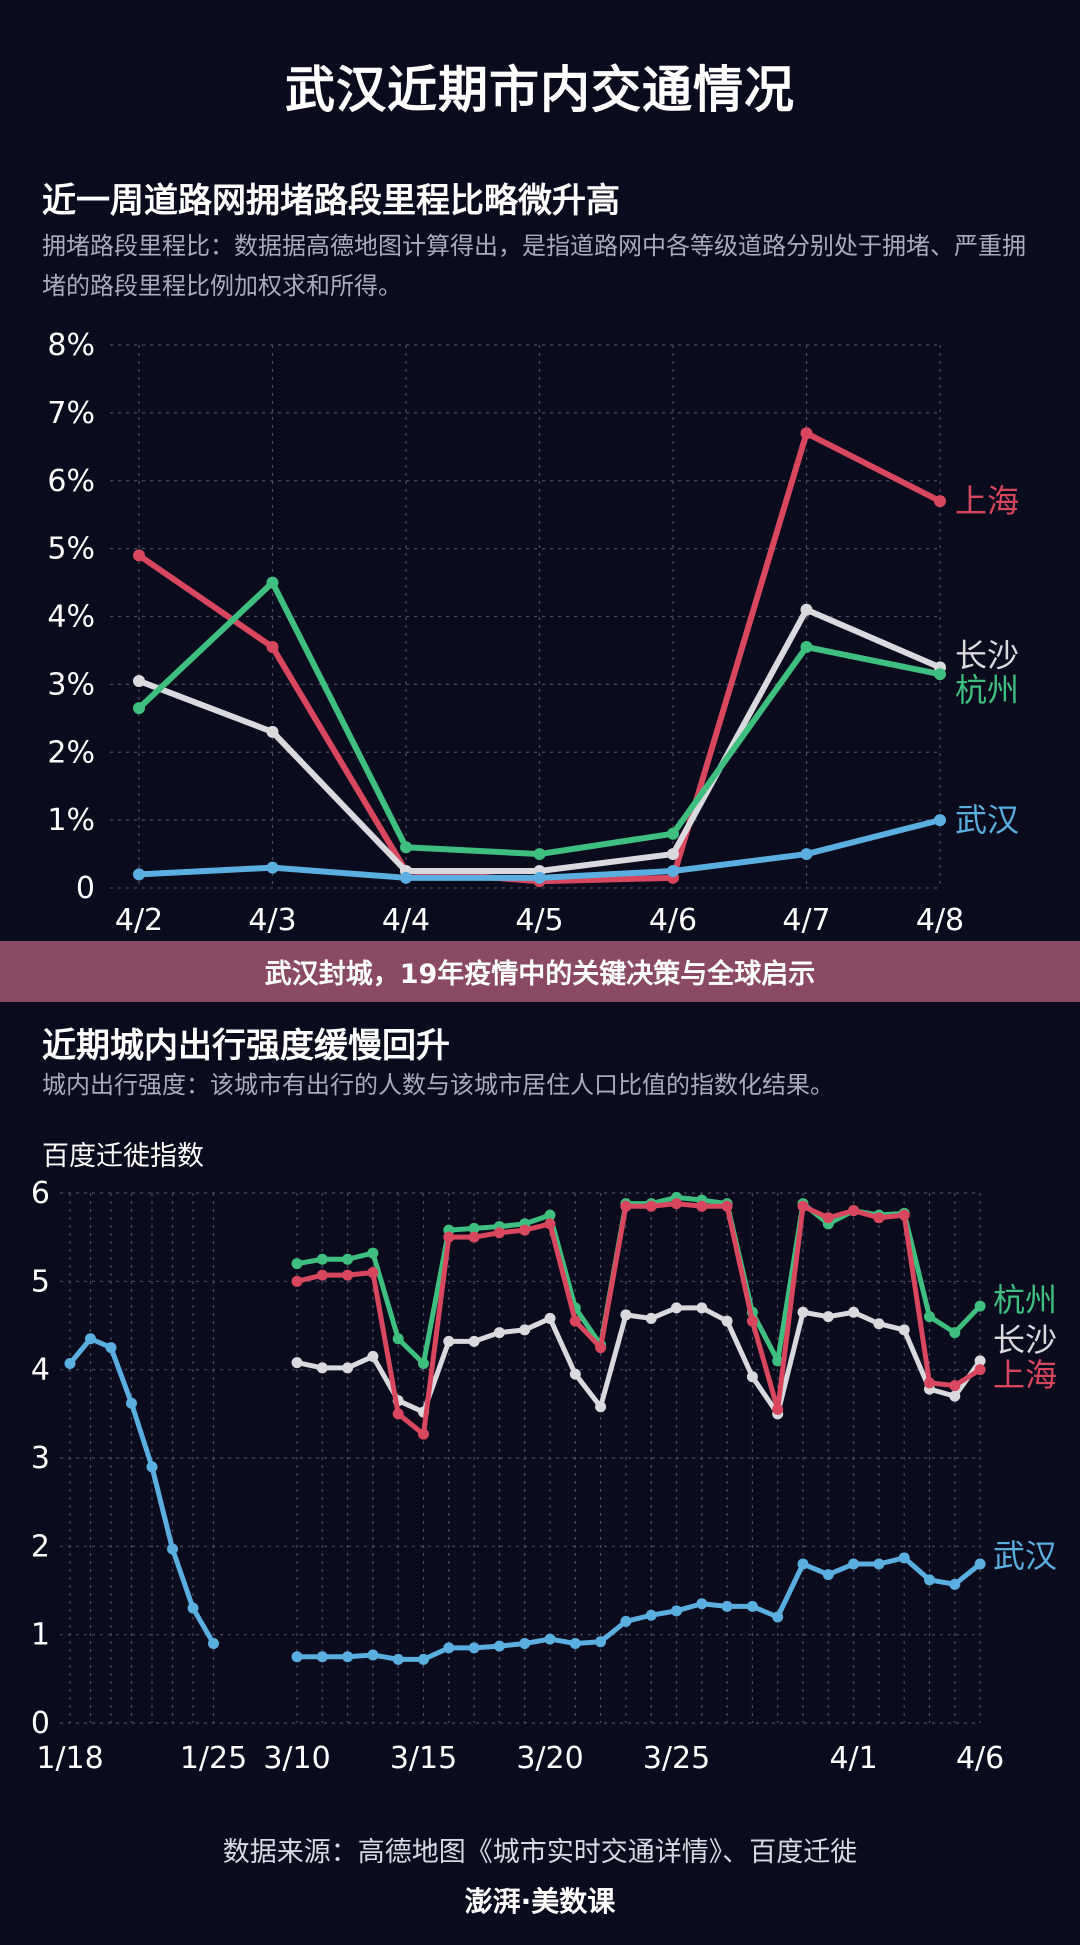  What do you see at coordinates (40, 1546) in the screenshot?
I see `chart2-ytick-label: 2` at bounding box center [40, 1546].